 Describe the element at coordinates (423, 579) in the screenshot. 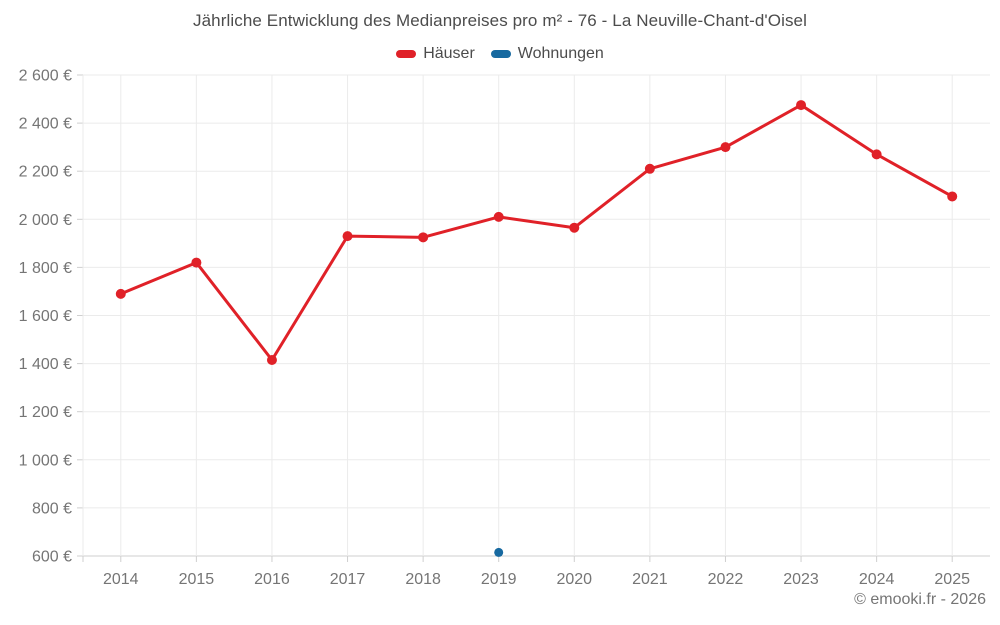

I see `x-tick-label: 2018` at that location.